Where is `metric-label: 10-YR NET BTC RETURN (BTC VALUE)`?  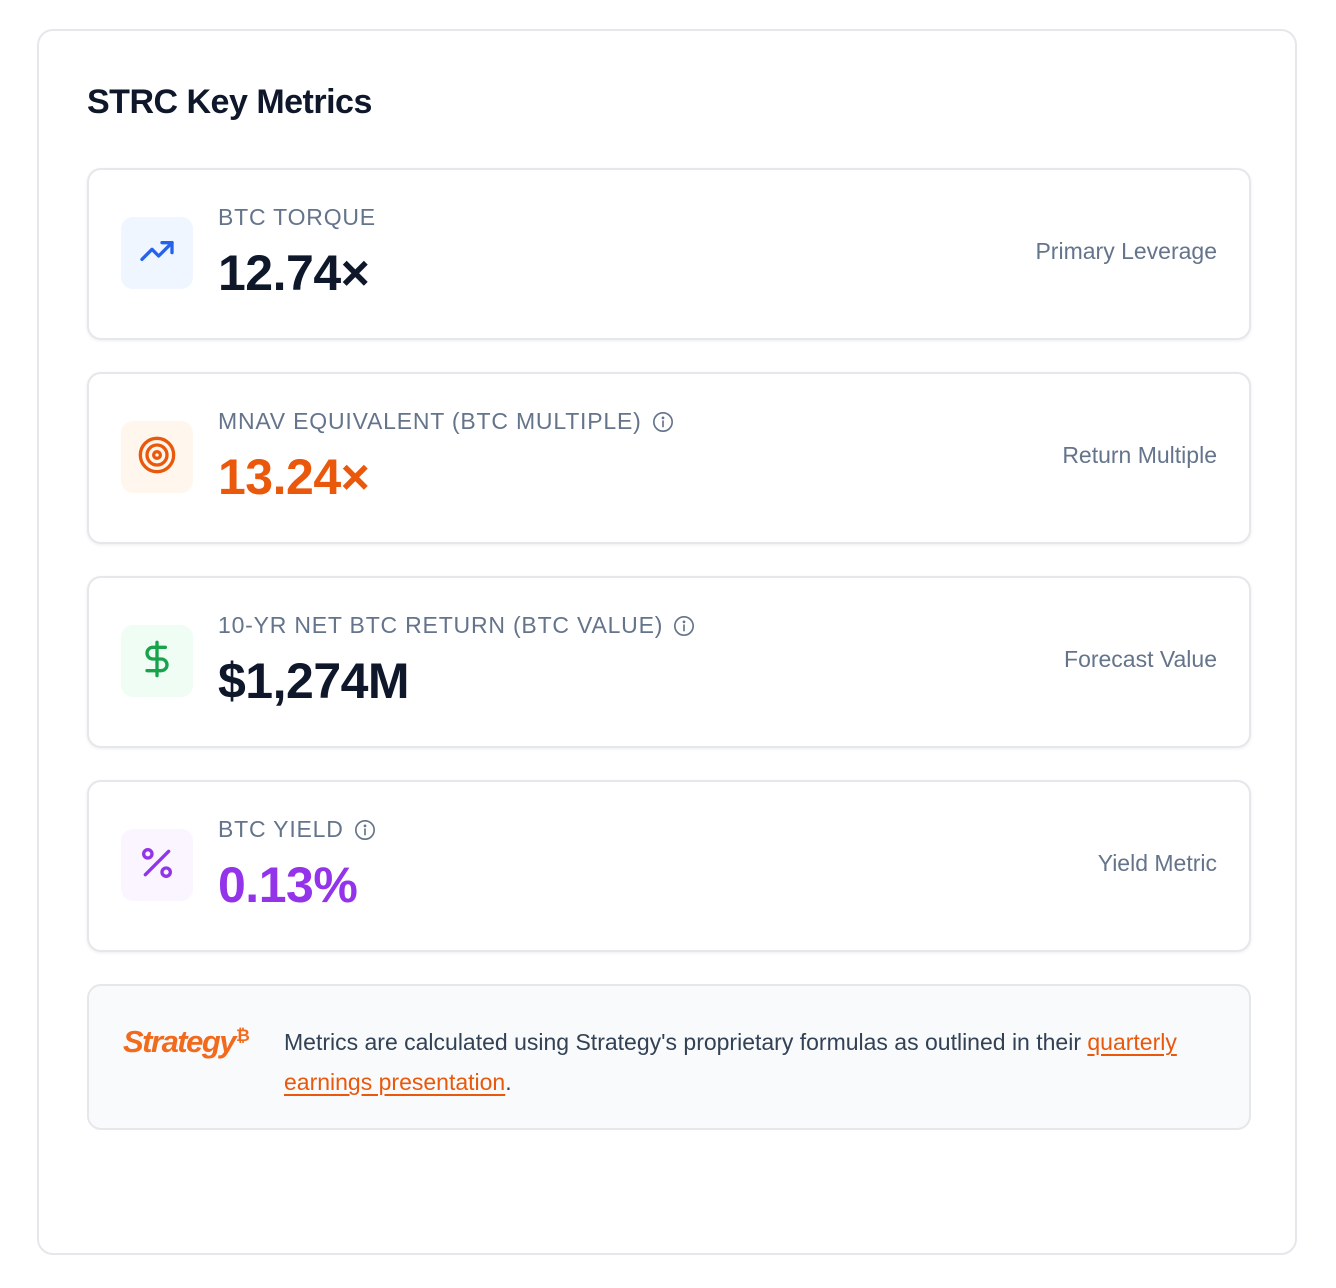 metric-label: 10-YR NET BTC RETURN (BTC VALUE) is located at coordinates (456, 625).